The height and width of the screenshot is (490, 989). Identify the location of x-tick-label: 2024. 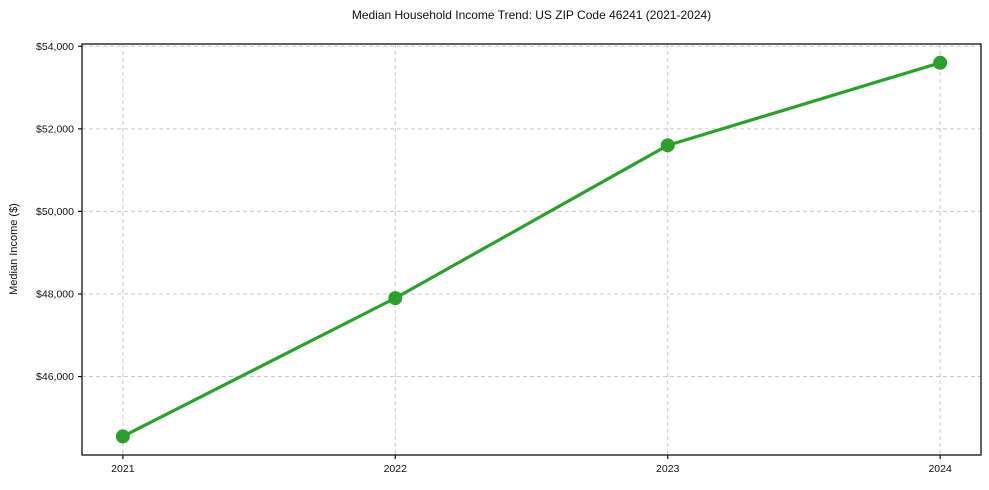
(940, 469).